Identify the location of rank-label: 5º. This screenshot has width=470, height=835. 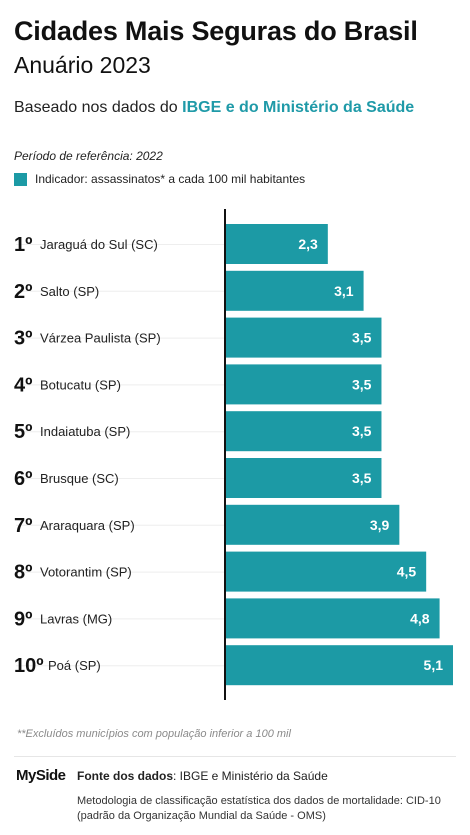
(23, 432).